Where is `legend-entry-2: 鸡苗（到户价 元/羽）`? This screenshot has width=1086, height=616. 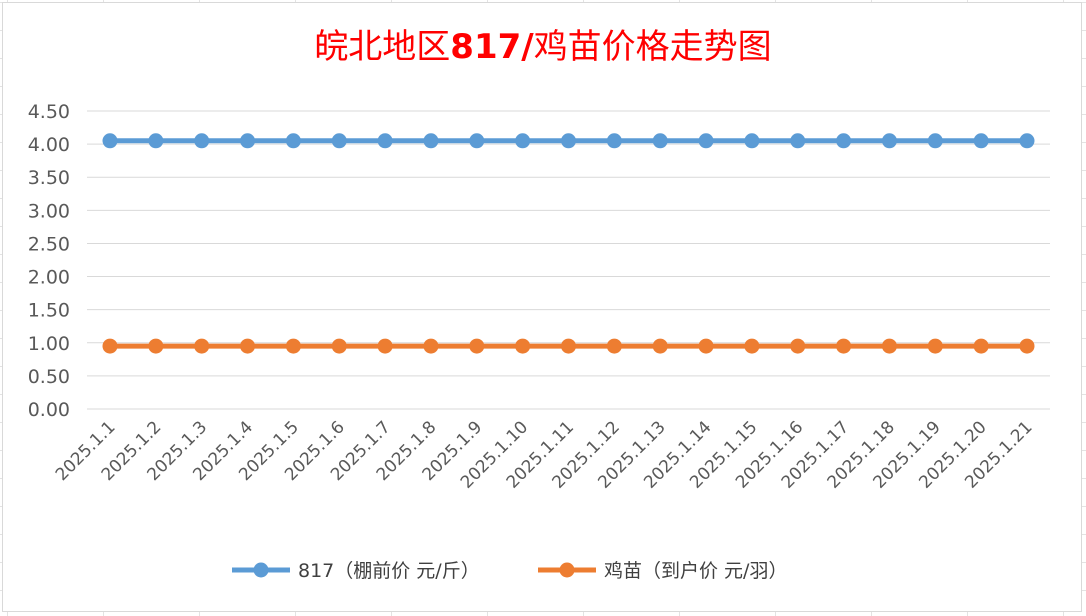
legend-entry-2: 鸡苗（到户价 元/羽） is located at coordinates (662, 571).